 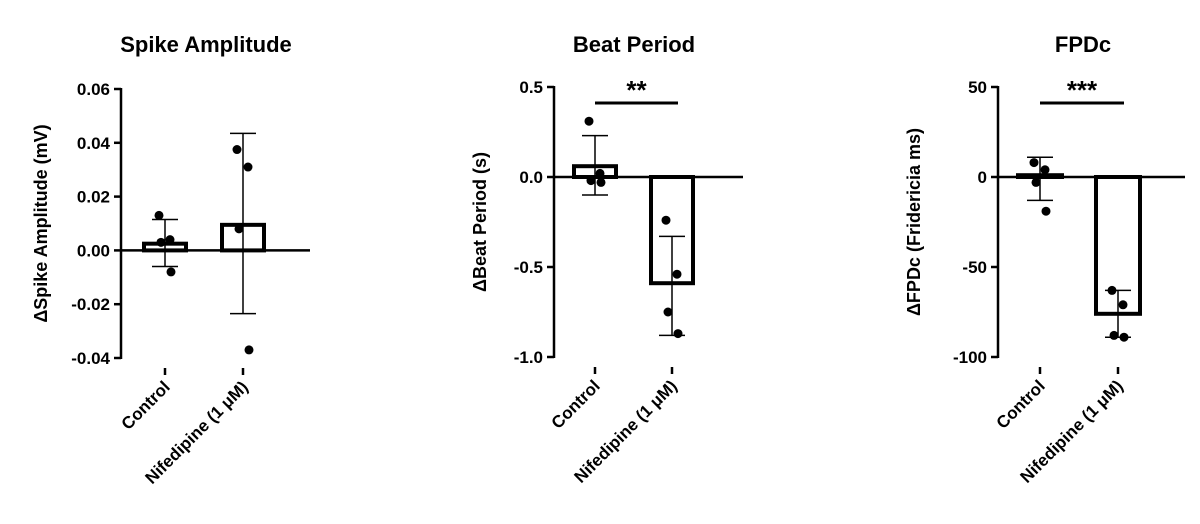 I want to click on y-tick-label: 0.0, so click(x=531, y=177).